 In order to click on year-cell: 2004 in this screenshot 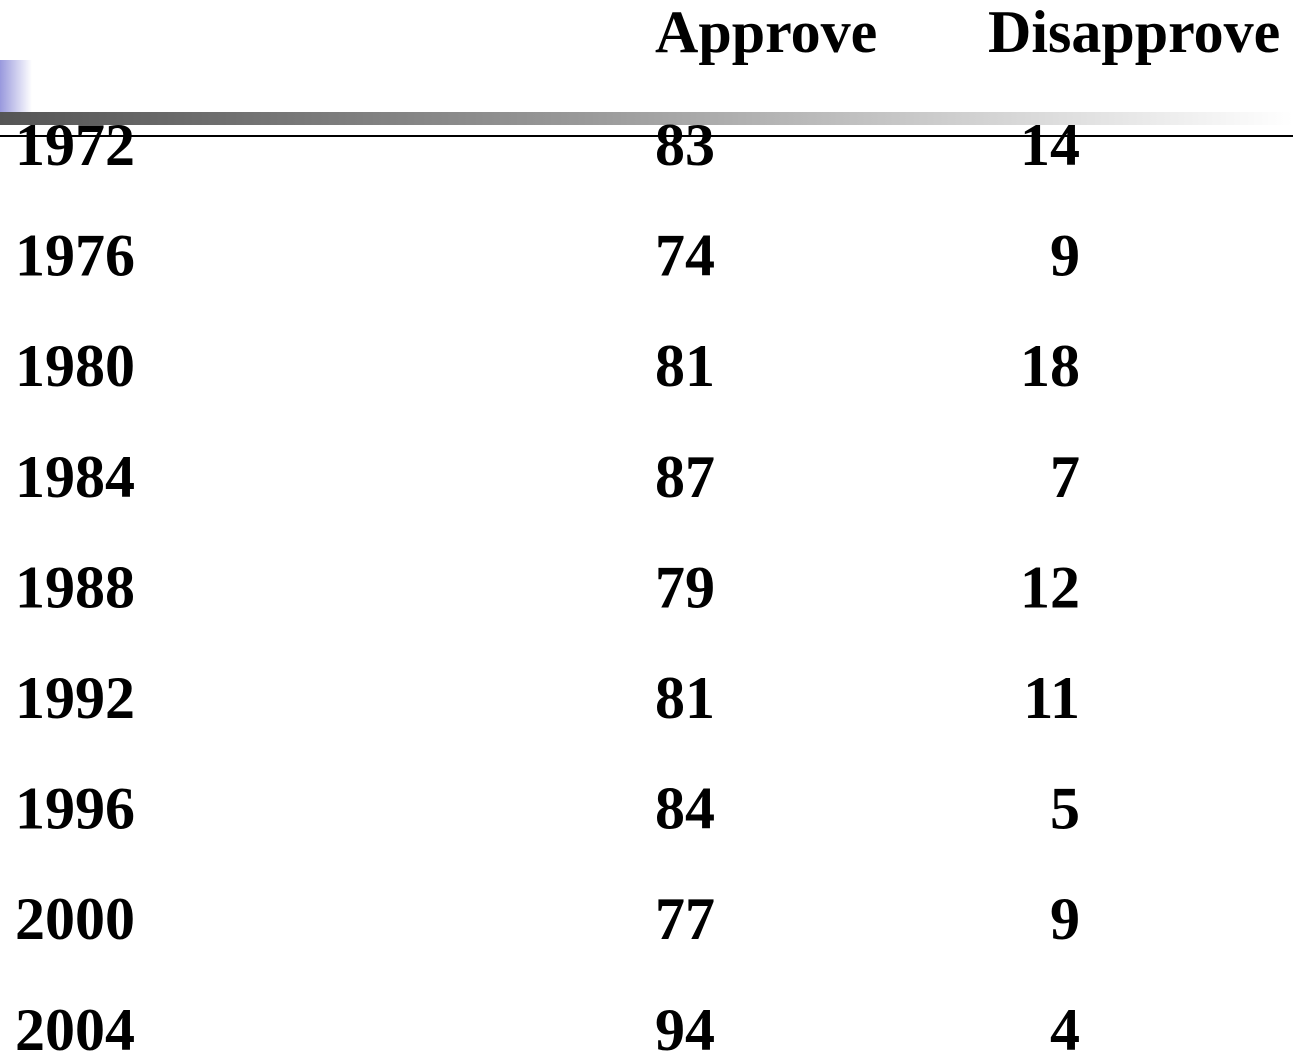, I will do `click(75, 1026)`.